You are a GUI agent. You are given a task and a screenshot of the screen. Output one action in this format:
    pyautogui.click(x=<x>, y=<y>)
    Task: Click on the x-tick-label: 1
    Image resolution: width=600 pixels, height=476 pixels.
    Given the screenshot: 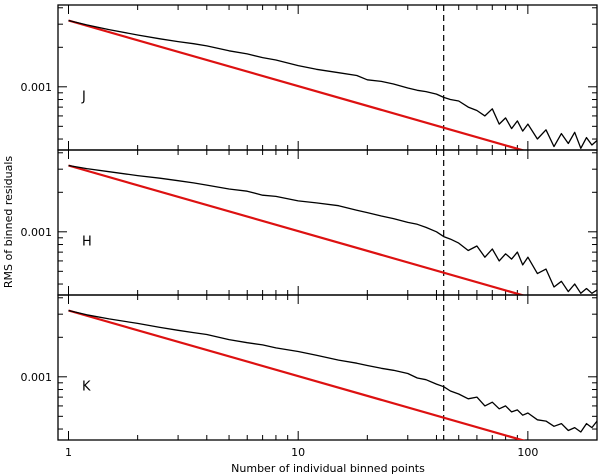 What is the action you would take?
    pyautogui.click(x=68, y=452)
    